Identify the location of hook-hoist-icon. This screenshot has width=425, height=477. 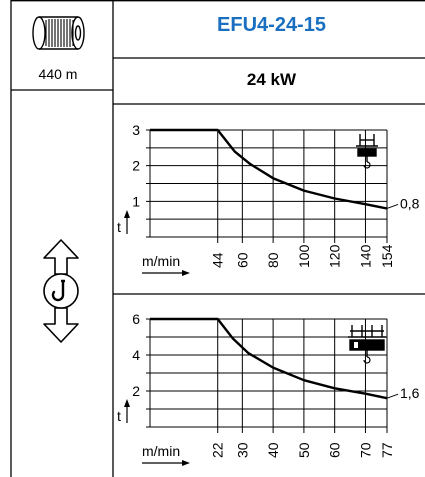
(61, 291).